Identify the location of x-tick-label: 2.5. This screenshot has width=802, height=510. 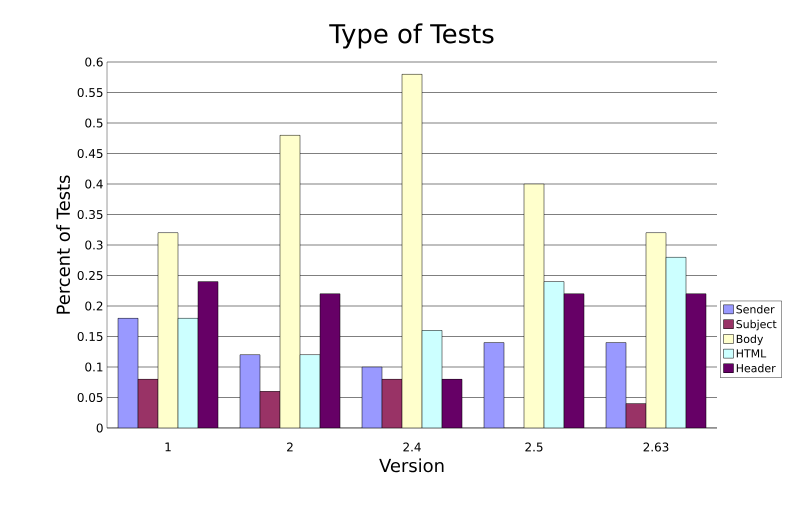
(533, 447).